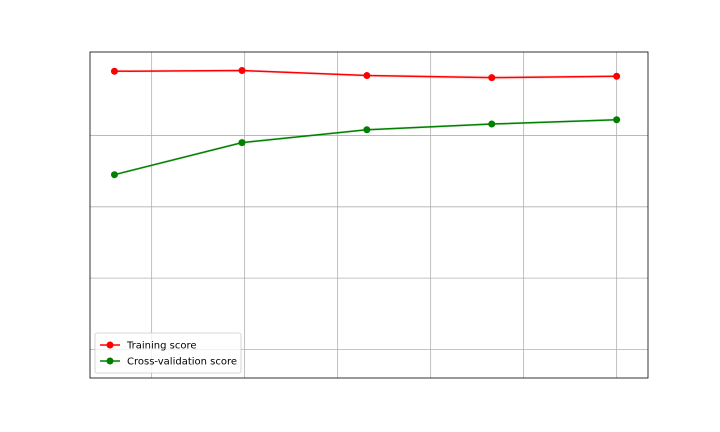 This screenshot has width=720, height=432. I want to click on legend-box, so click(168, 353).